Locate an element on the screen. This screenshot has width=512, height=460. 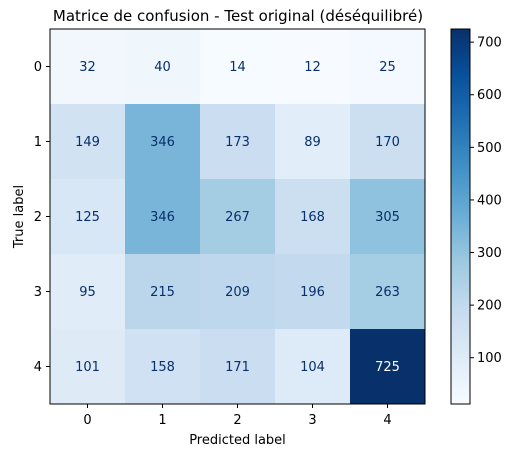
cell-value-label: 40 is located at coordinates (162, 67).